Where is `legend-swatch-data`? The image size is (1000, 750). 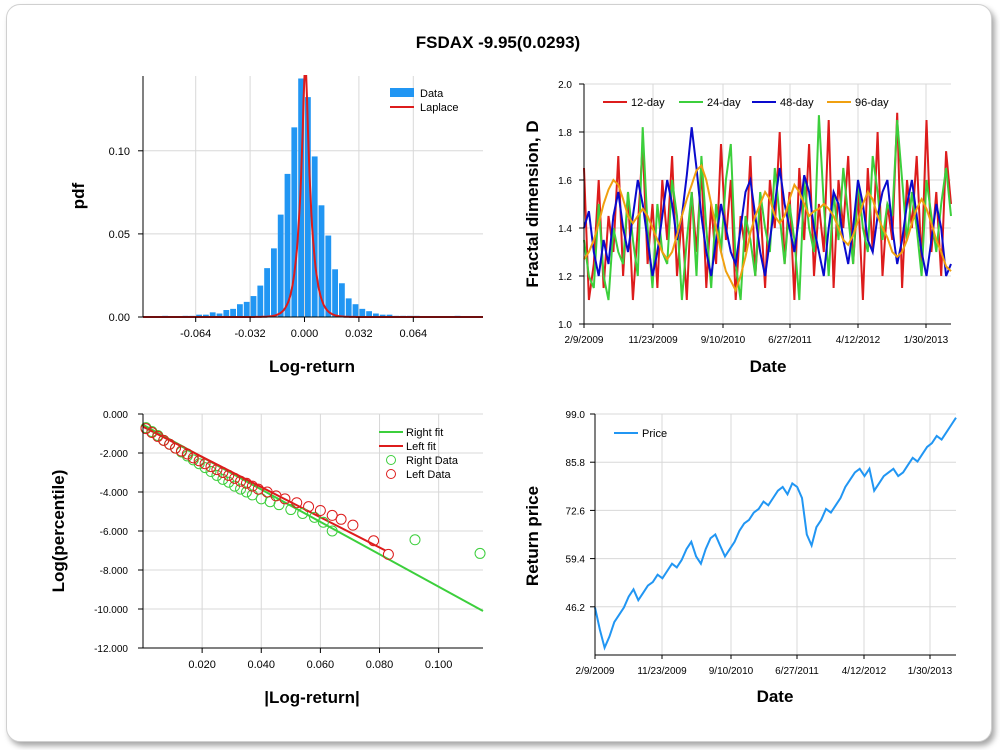 legend-swatch-data is located at coordinates (402, 92).